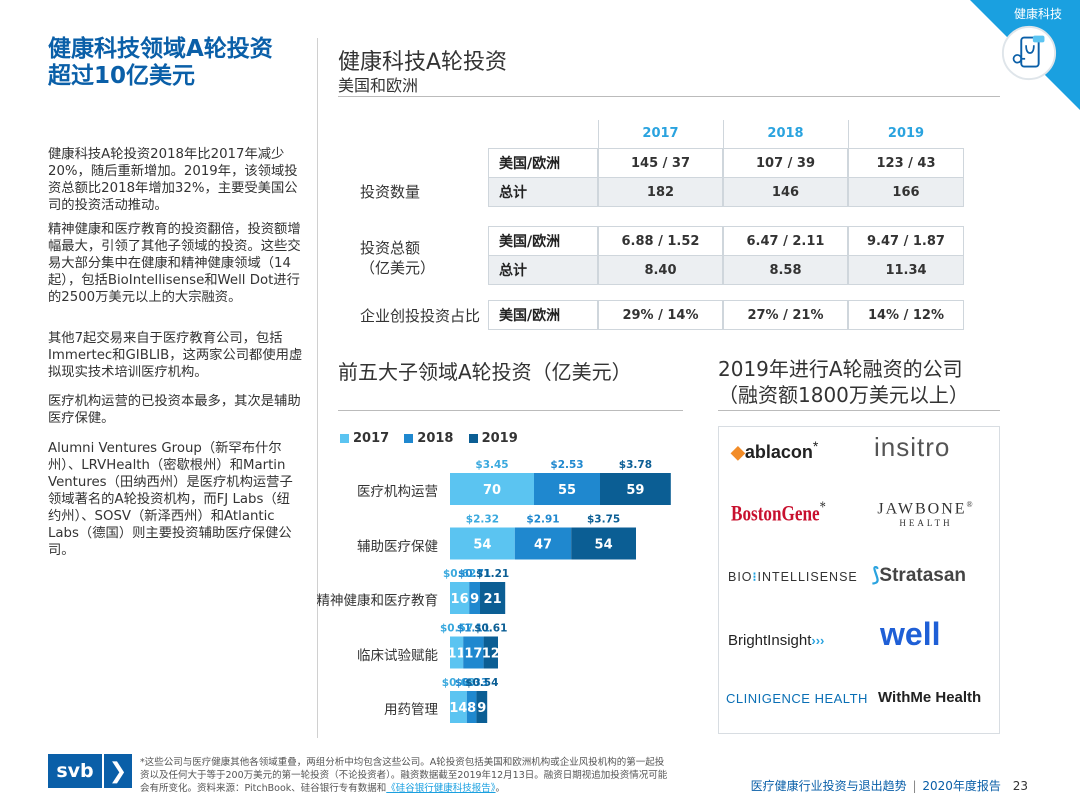  Describe the element at coordinates (456, 629) in the screenshot. I see `bar-amount-label: $0.57` at that location.